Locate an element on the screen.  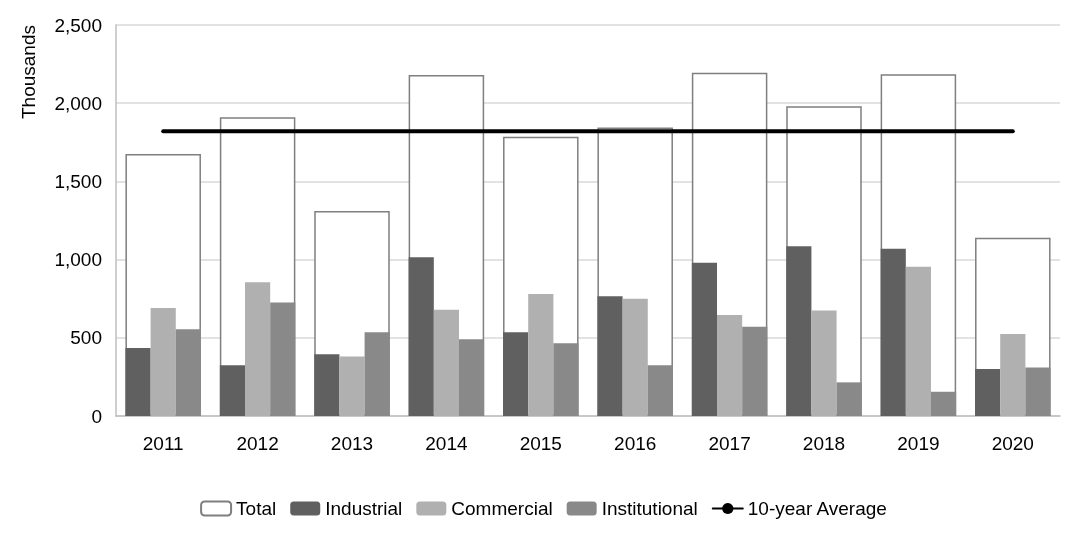
legend-label: Total is located at coordinates (256, 508).